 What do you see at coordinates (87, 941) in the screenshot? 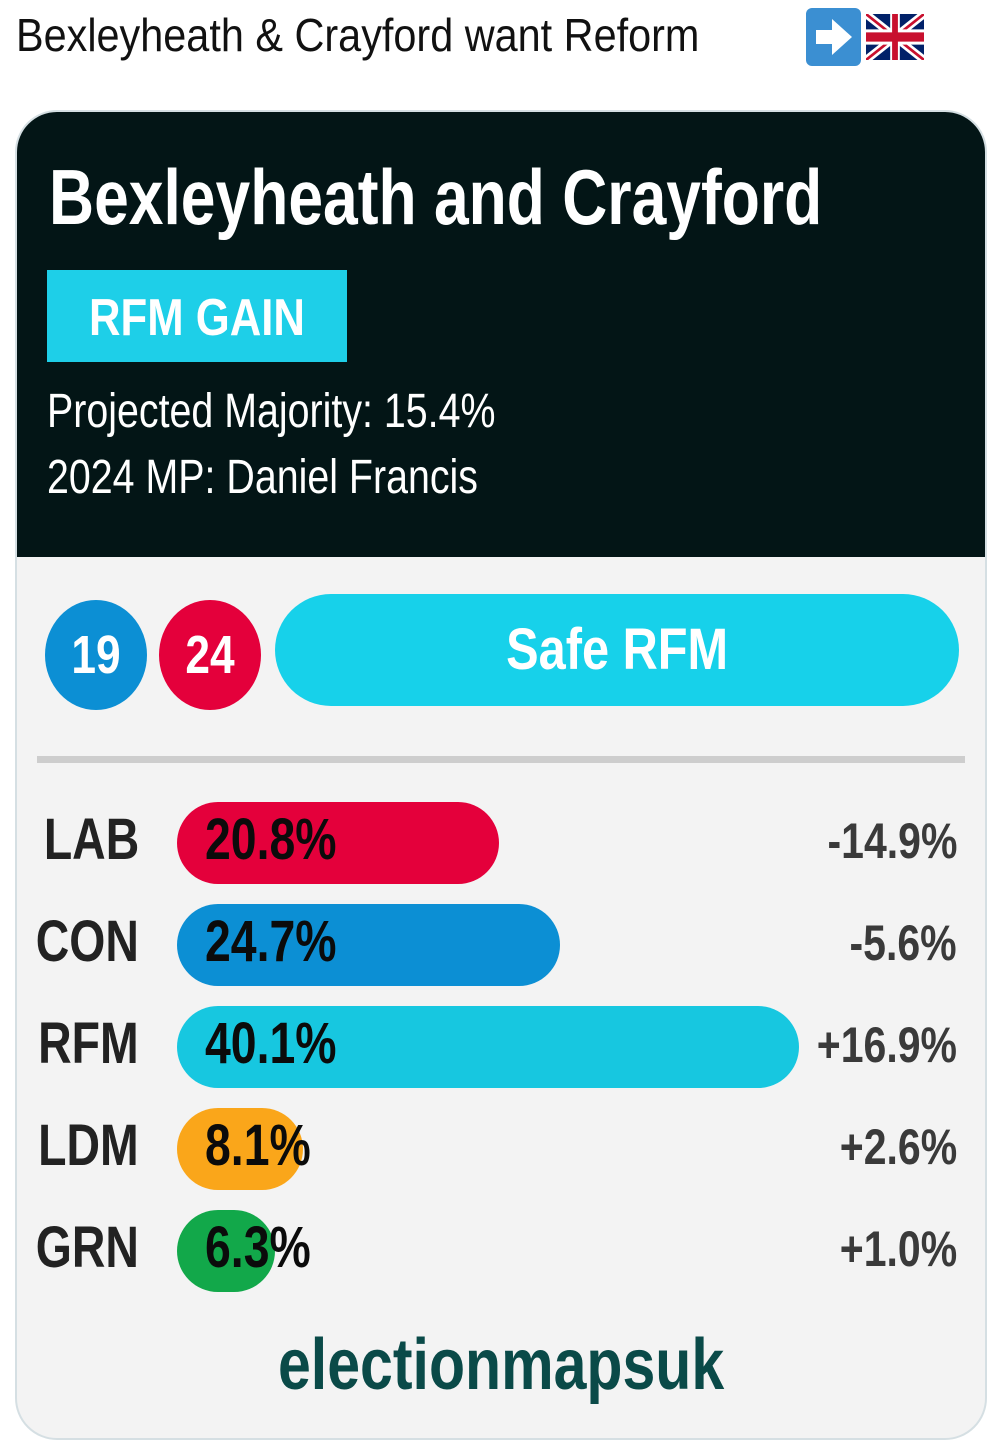
I see `party-label: CON` at bounding box center [87, 941].